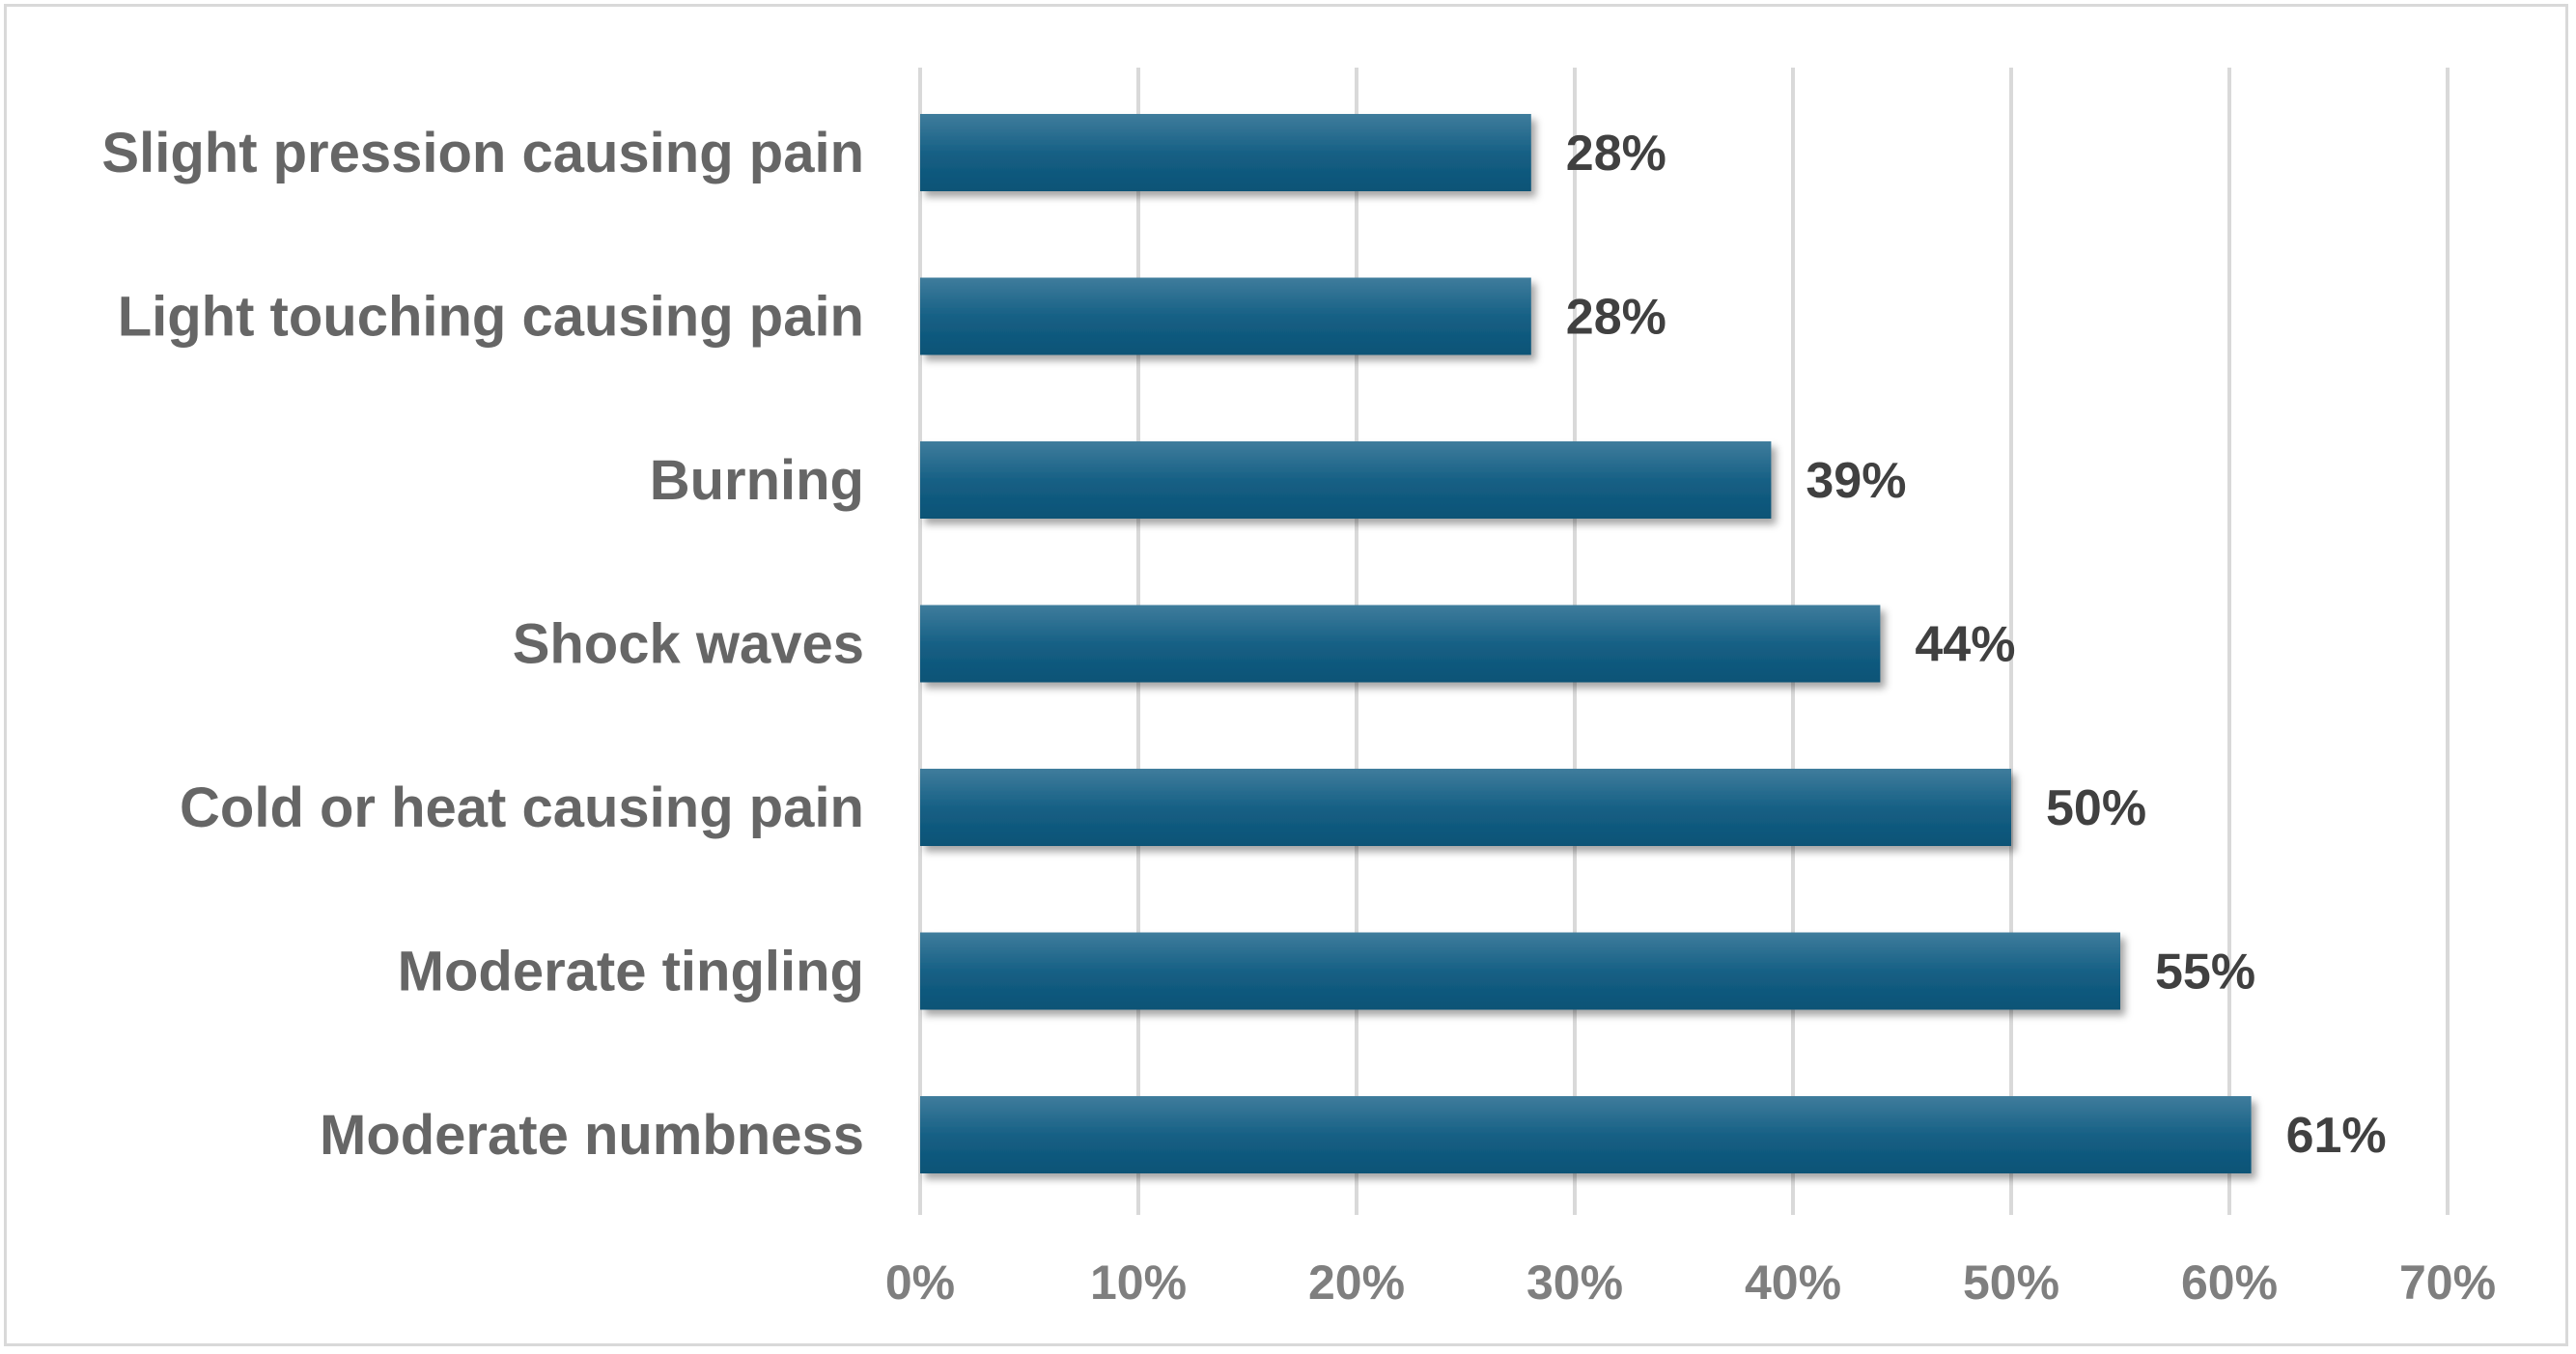 The width and height of the screenshot is (2576, 1354). Describe the element at coordinates (631, 972) in the screenshot. I see `category-label: Moderate tingling` at that location.